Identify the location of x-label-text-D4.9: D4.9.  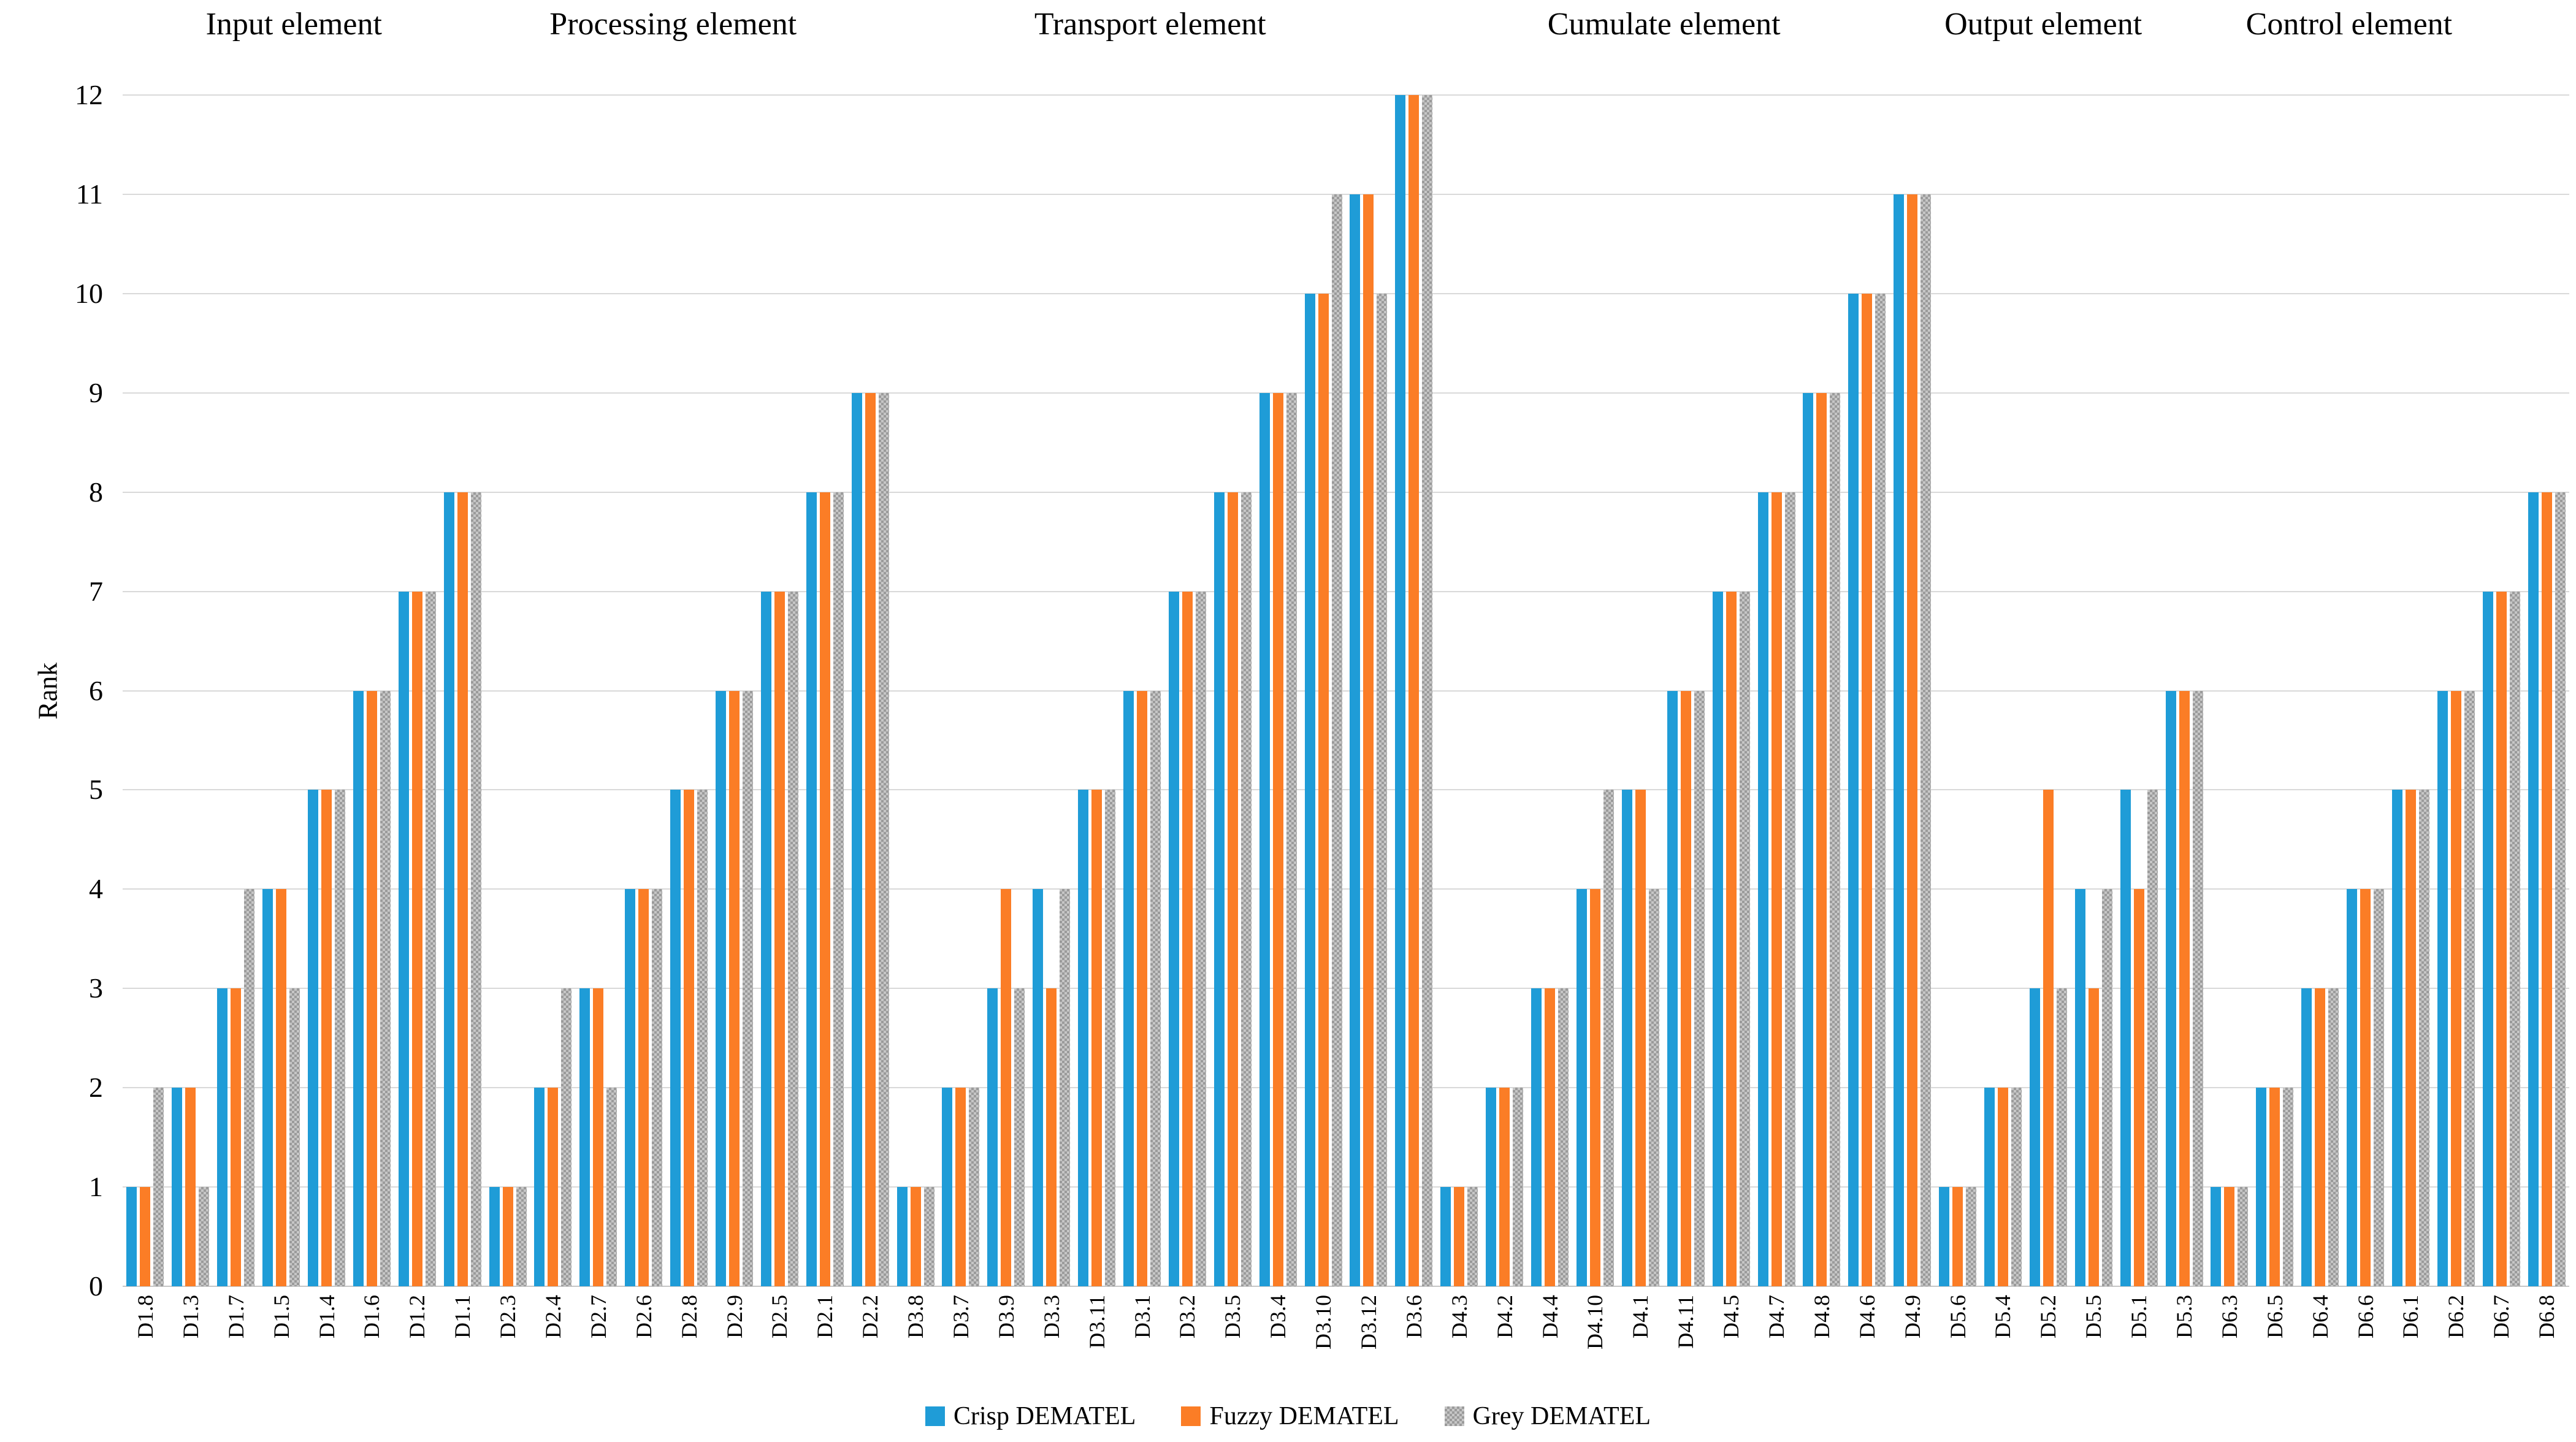
(1912, 1316).